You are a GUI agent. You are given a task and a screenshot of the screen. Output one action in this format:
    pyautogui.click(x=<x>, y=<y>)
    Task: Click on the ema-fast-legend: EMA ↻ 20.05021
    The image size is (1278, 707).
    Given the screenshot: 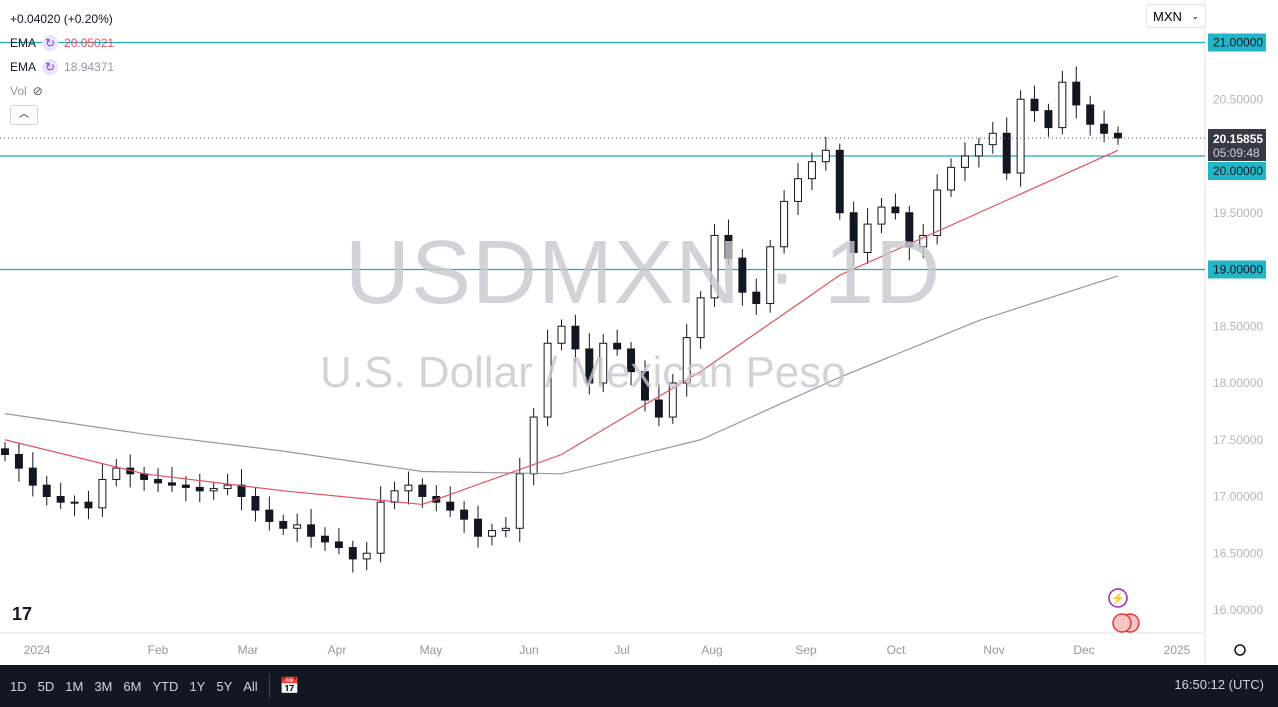 What is the action you would take?
    pyautogui.click(x=62, y=43)
    